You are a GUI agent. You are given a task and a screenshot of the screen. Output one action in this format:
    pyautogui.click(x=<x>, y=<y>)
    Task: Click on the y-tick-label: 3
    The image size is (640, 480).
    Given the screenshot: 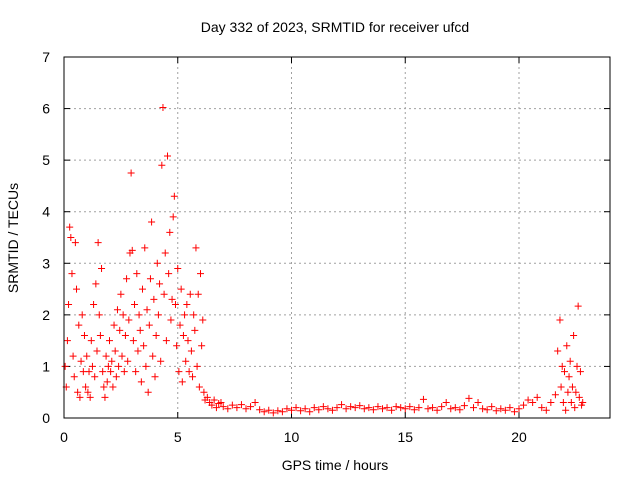 What is the action you would take?
    pyautogui.click(x=46, y=263)
    